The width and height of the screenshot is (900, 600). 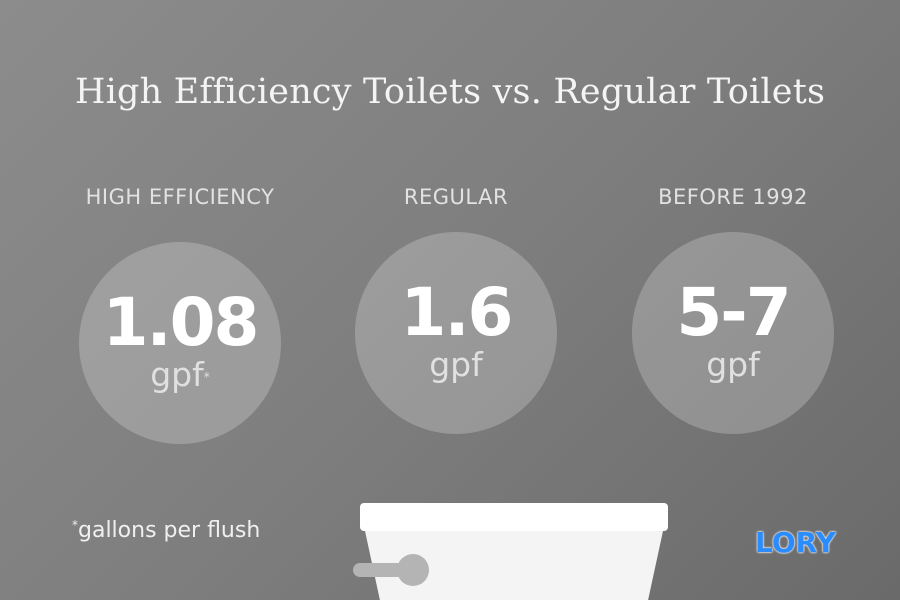 I want to click on stat-value: 5-7, so click(x=733, y=312).